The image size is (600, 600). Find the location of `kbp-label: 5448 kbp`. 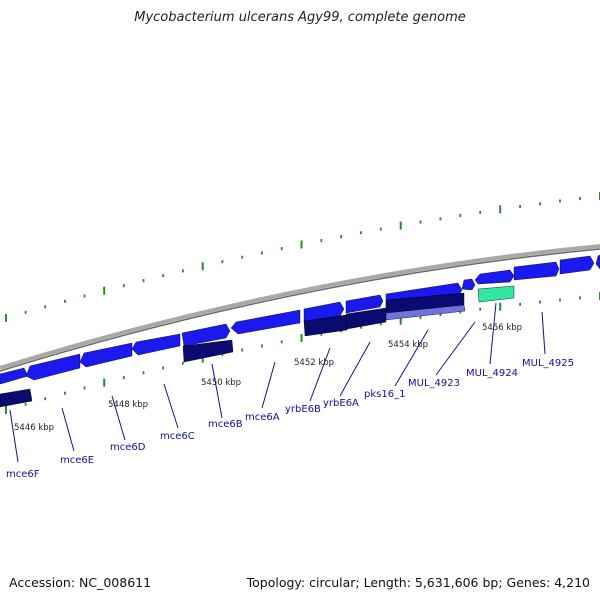

kbp-label: 5448 kbp is located at coordinates (128, 405).